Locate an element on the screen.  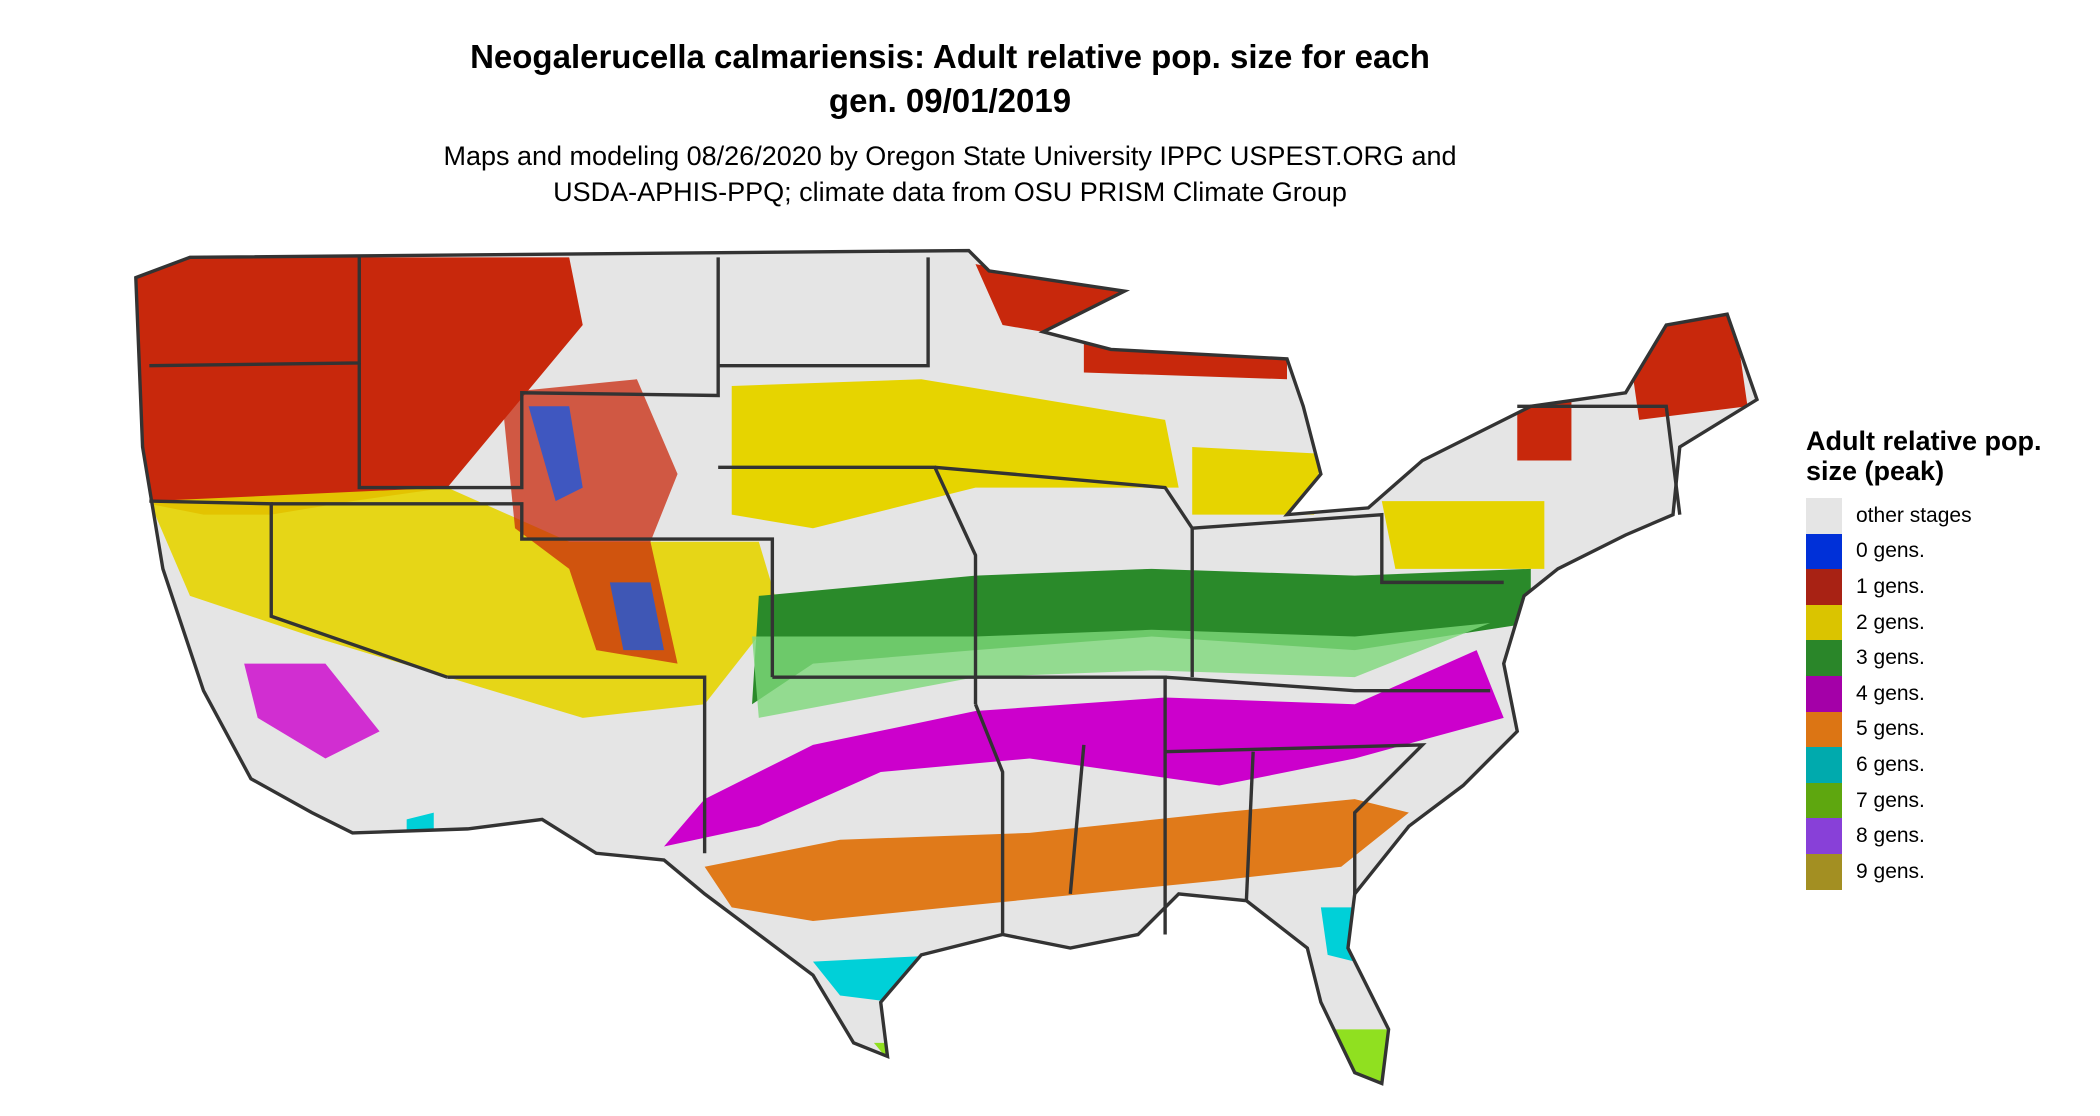
legend-label: 7 gens. is located at coordinates (1890, 800).